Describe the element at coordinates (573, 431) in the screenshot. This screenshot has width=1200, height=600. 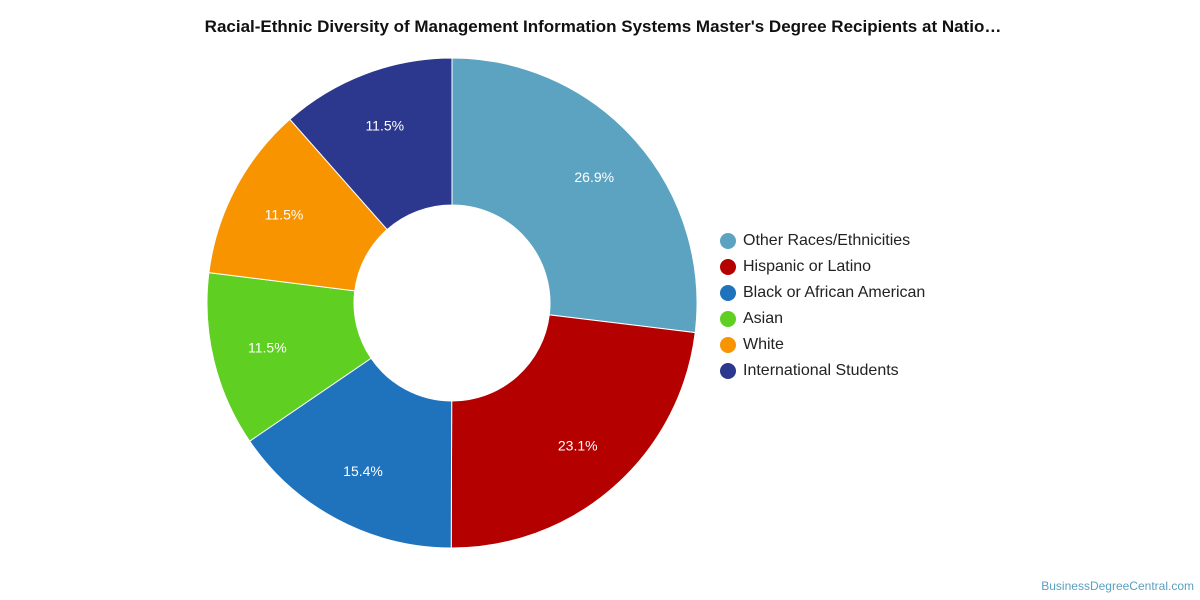
I see `slice-hispanic-or-latino` at that location.